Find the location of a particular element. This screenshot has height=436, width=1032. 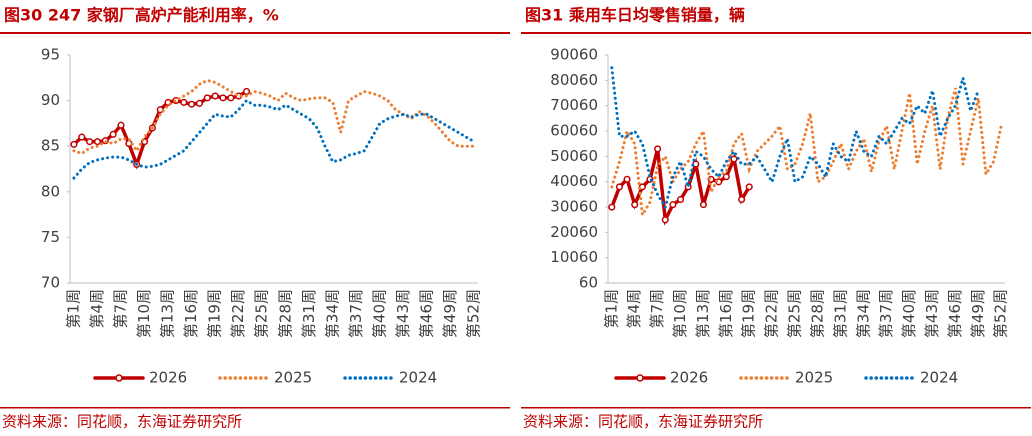

x-tick-label: 第43周 is located at coordinates (932, 313).